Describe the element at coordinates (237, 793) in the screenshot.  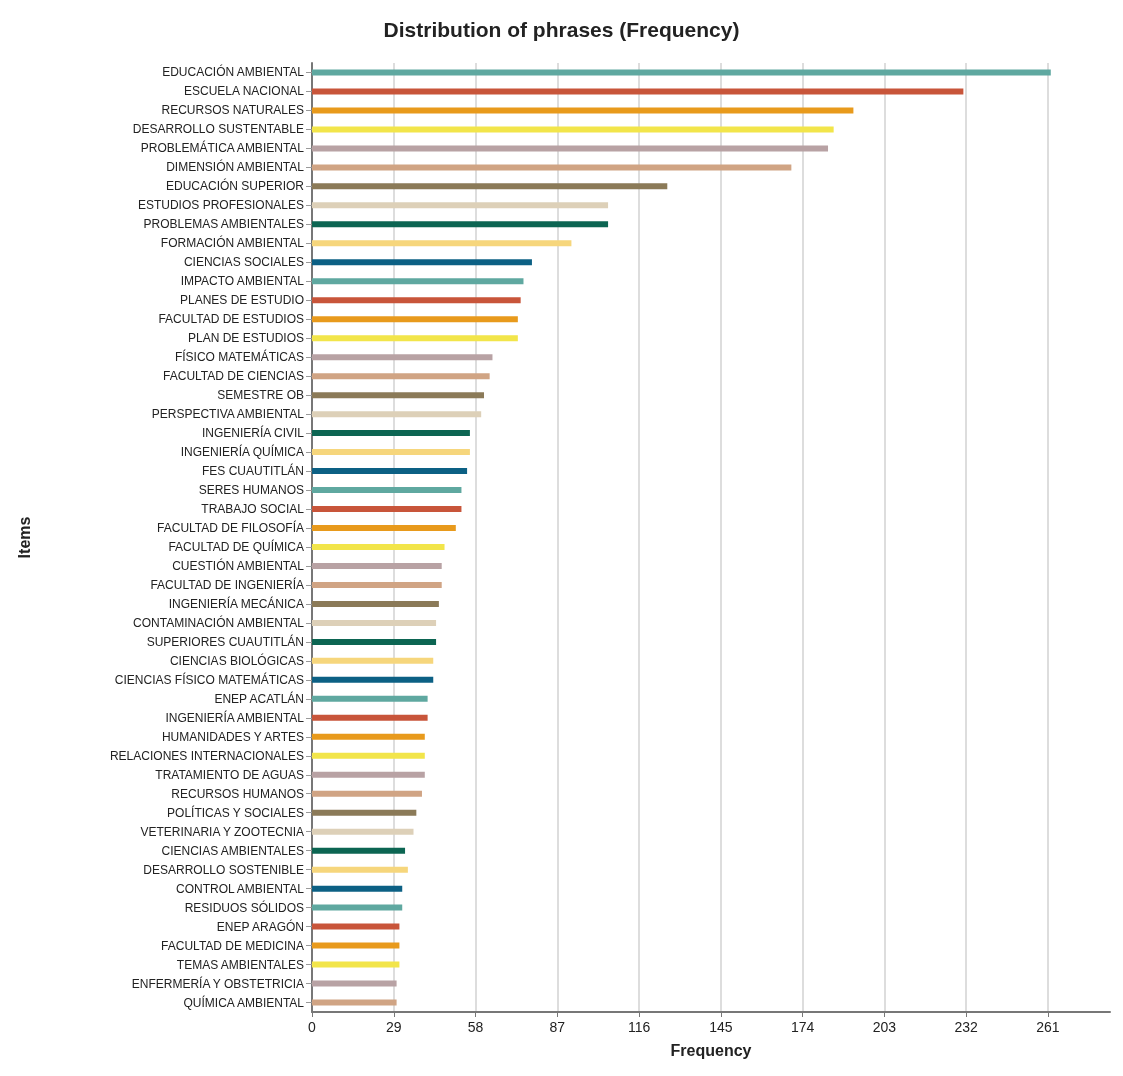
I see `y-tick-label: RECURSOS HUMANOS` at that location.